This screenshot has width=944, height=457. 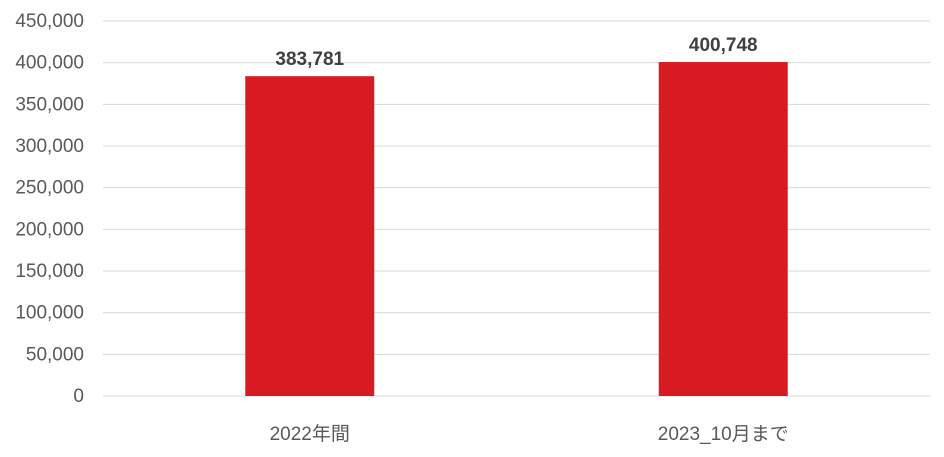 What do you see at coordinates (49, 63) in the screenshot?
I see `y-tick-label: 400,000` at bounding box center [49, 63].